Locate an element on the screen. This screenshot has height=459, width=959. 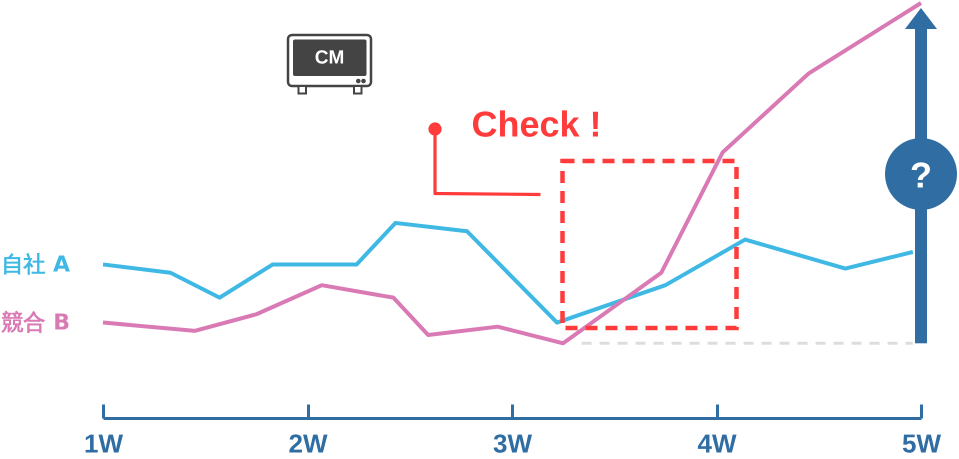
series-label: 競合 B is located at coordinates (35, 323).